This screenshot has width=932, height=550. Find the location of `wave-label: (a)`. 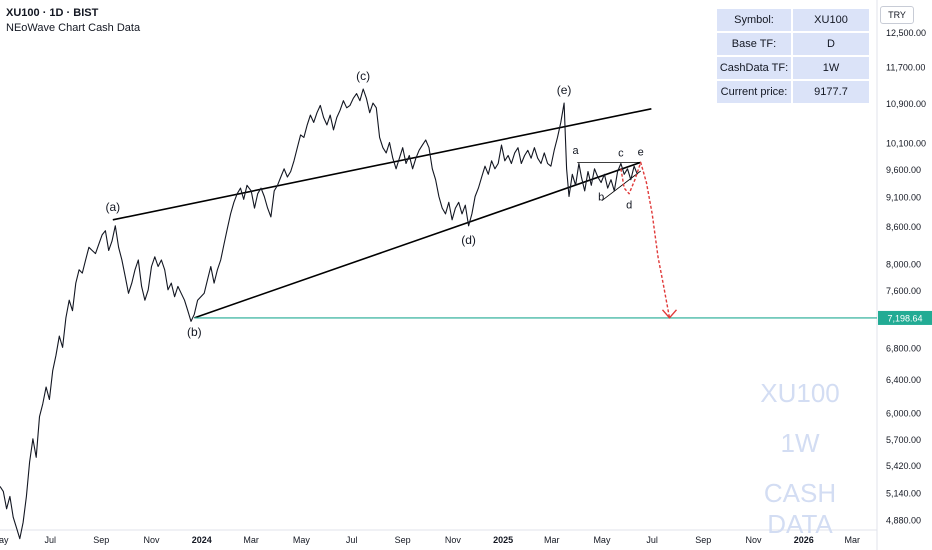

wave-label: (a) is located at coordinates (112, 207).